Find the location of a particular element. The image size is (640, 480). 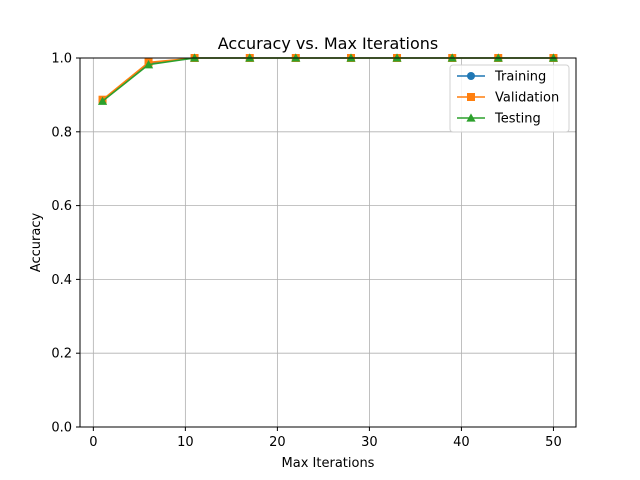

y-tick-label: 0.8 is located at coordinates (61, 132).